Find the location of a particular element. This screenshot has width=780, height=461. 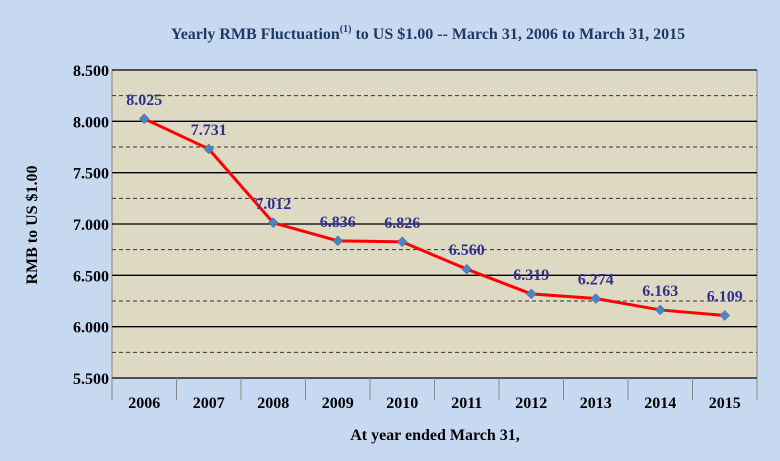

x-tick-label: 2008 is located at coordinates (273, 403).